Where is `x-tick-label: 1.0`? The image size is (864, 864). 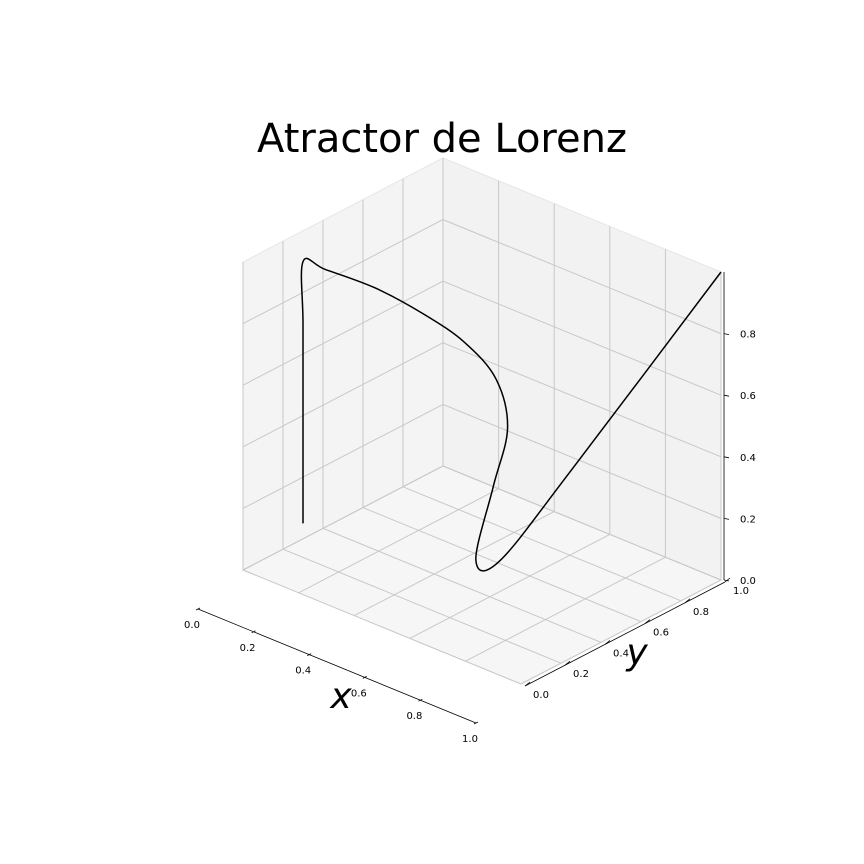 x-tick-label: 1.0 is located at coordinates (470, 739).